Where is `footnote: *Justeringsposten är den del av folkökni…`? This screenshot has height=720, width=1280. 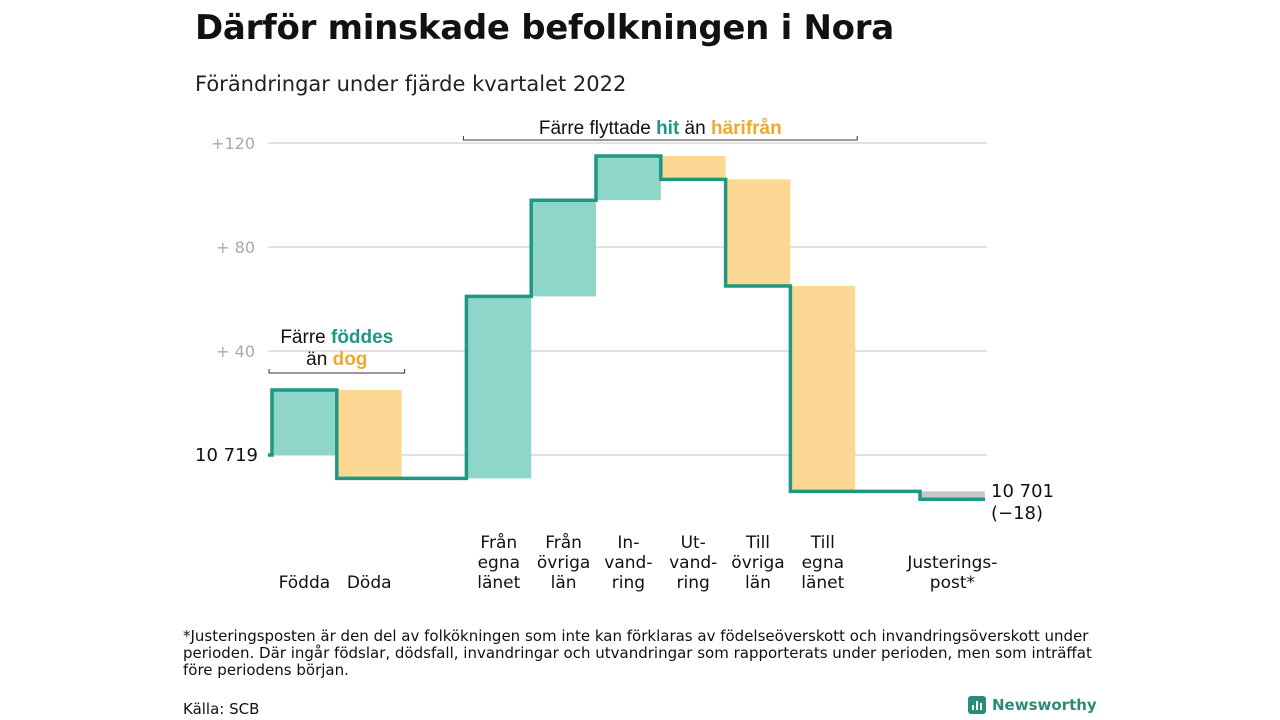 footnote: *Justeringsposten är den del av folkökni… is located at coordinates (637, 653).